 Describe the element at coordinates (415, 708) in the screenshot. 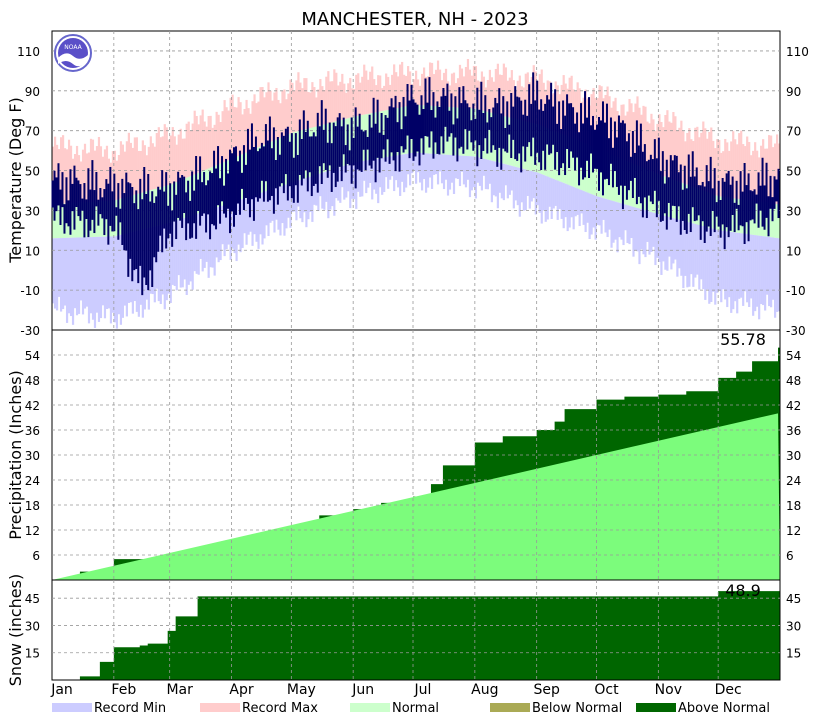

I see `legend-label: Normal` at that location.